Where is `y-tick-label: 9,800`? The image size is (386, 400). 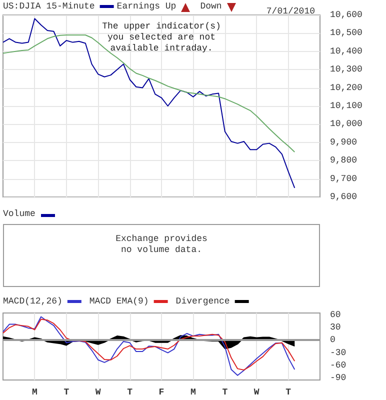
y-tick-label: 9,800 is located at coordinates (344, 161).